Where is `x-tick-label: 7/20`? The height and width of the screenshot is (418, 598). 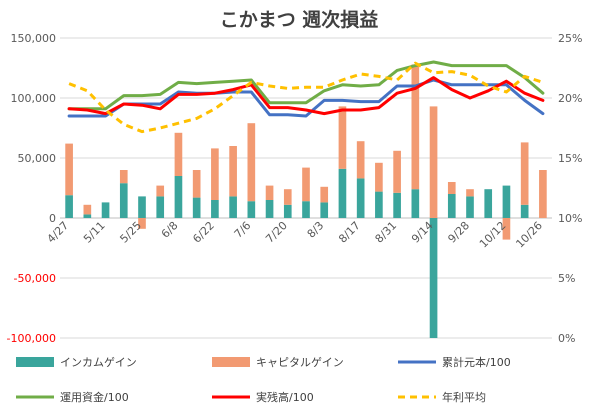
x-tick-label: 7/20 is located at coordinates (276, 232).